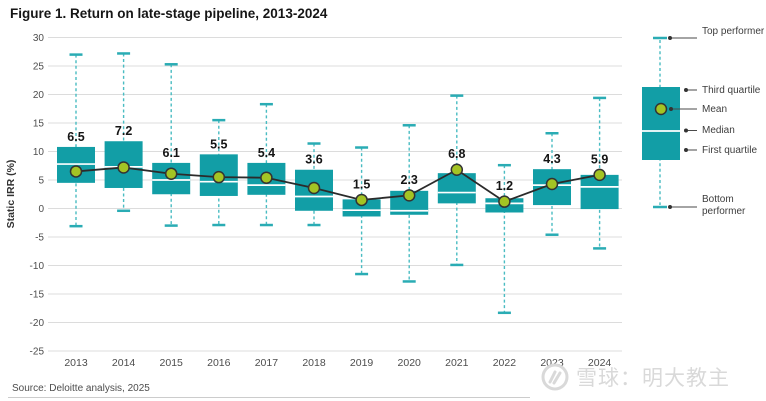  Describe the element at coordinates (456, 154) in the screenshot. I see `mean-value-label: 6.8` at that location.